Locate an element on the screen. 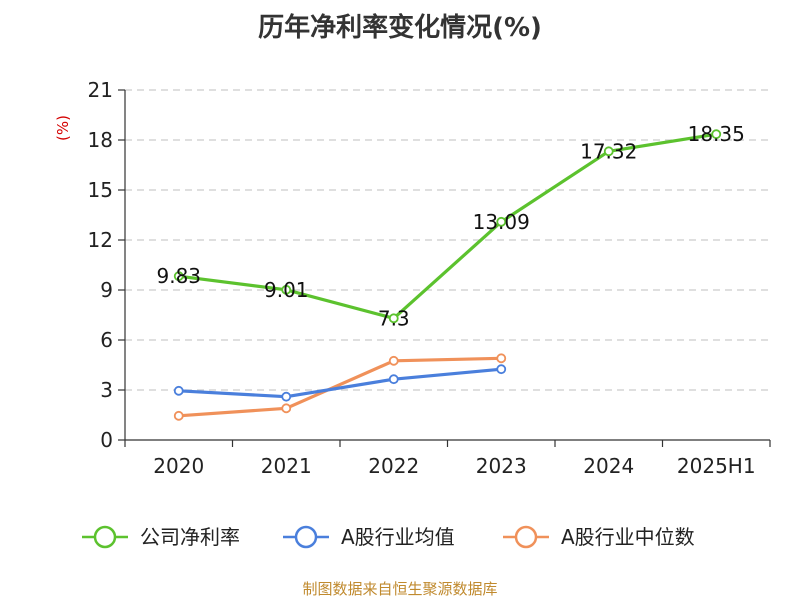 The width and height of the screenshot is (800, 600). x-tick-label: 2024 is located at coordinates (608, 466).